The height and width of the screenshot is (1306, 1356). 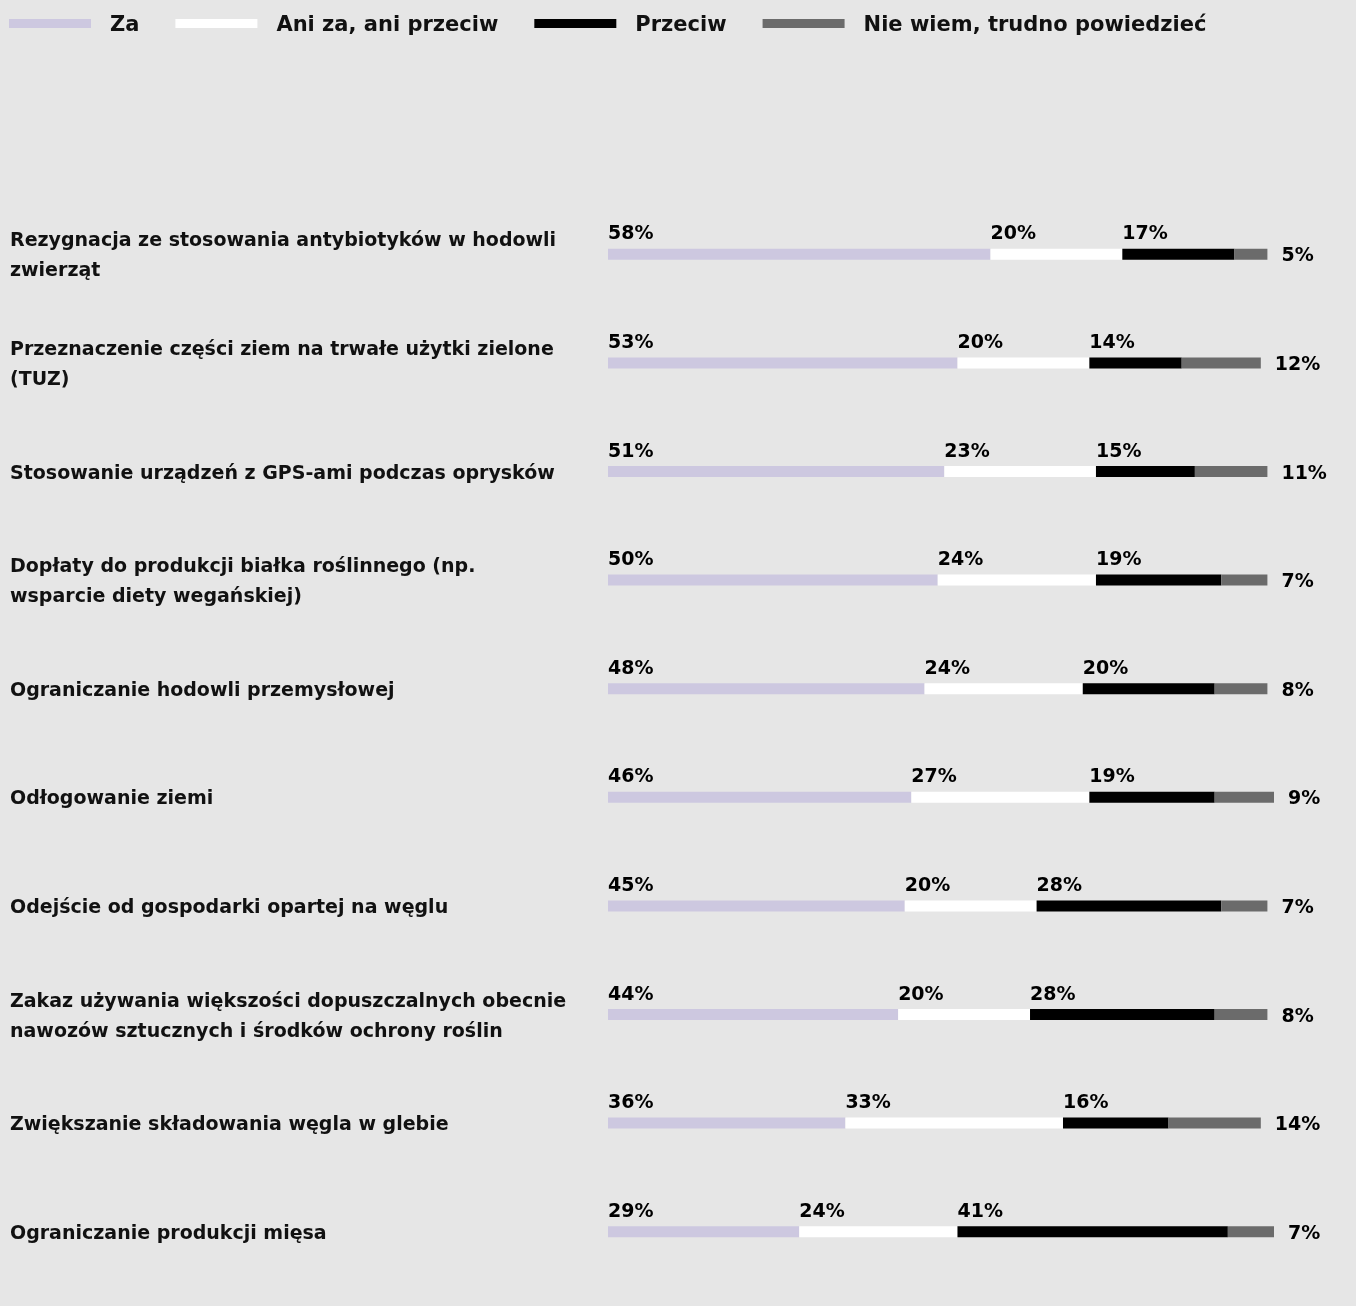 I want to click on data-label: 48%, so click(x=631, y=666).